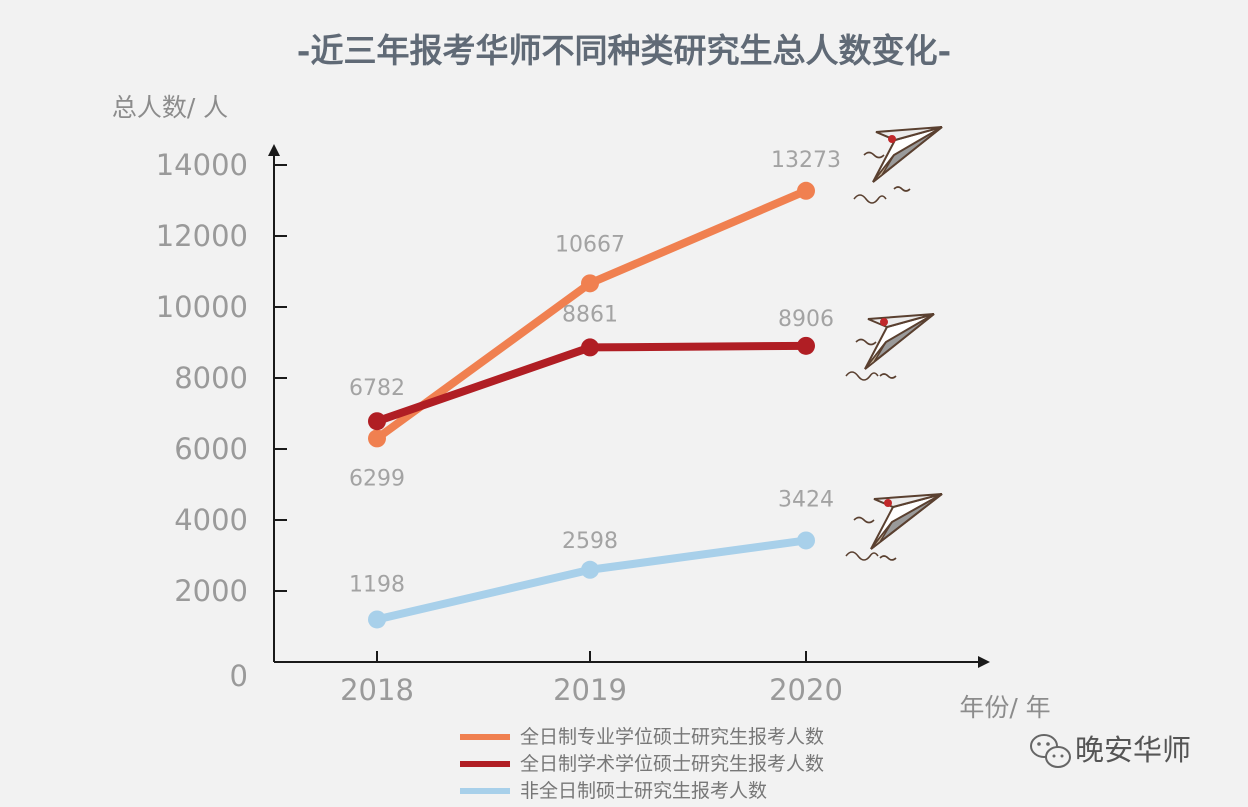 The width and height of the screenshot is (1248, 807). I want to click on x-axis-arrow, so click(984, 662).